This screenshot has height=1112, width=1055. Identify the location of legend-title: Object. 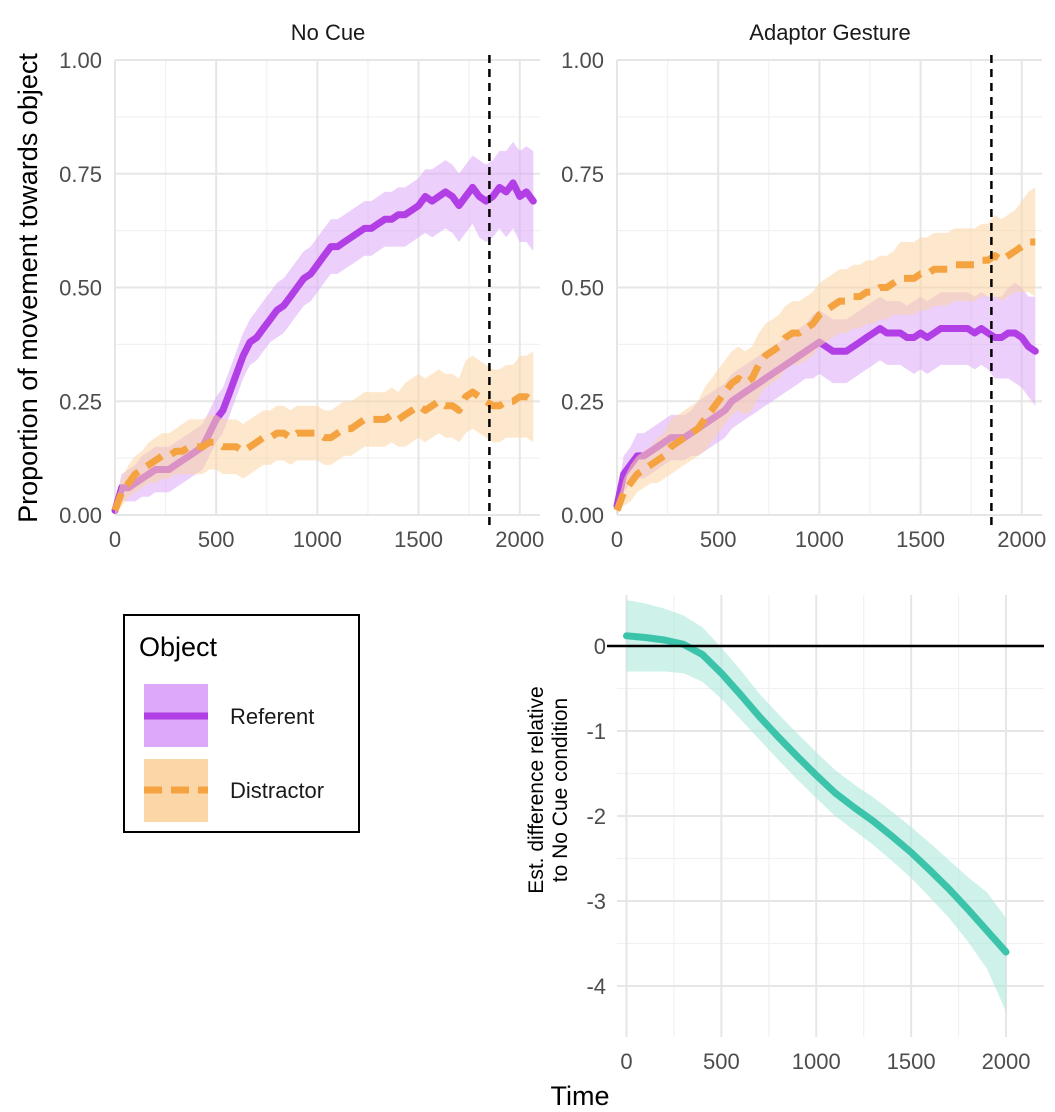
(178, 647).